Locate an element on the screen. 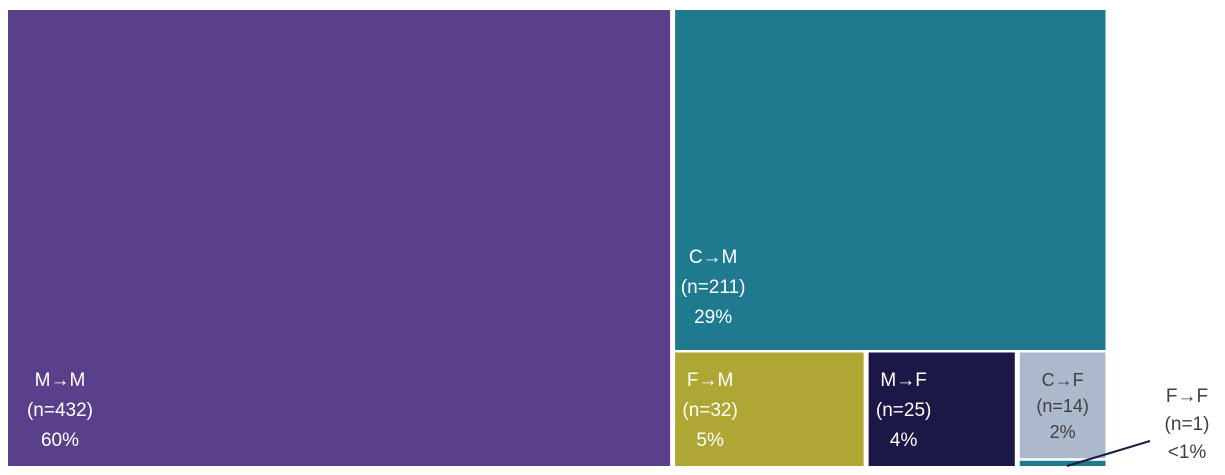 This screenshot has width=1225, height=475. tile-c-to-f is located at coordinates (1062, 405).